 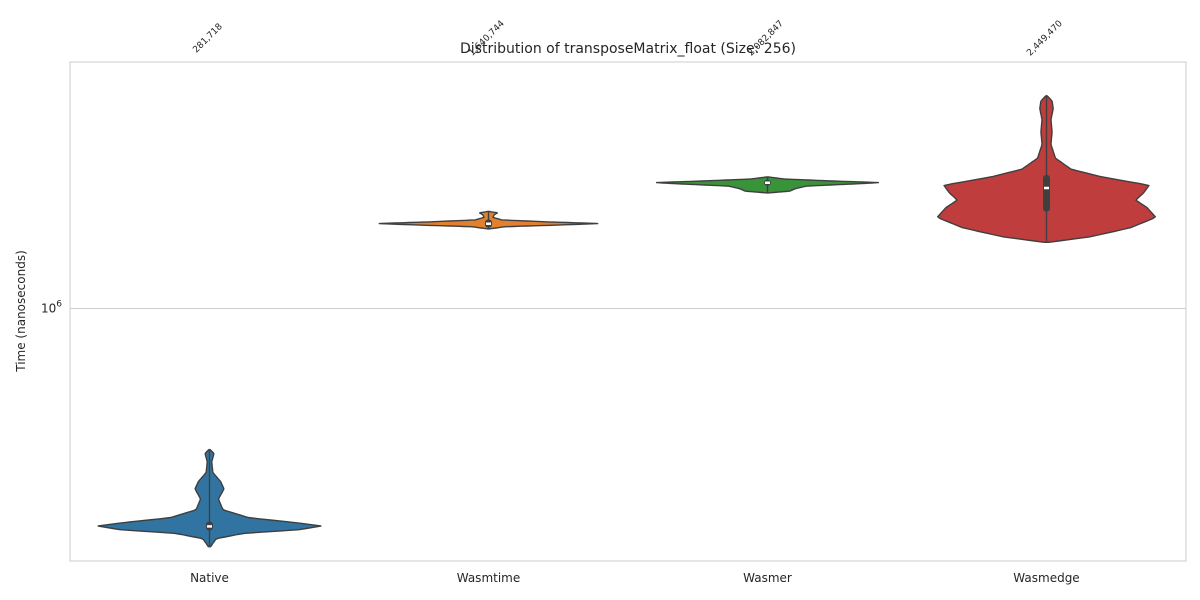 I want to click on y-tick-labels: 106, so click(x=51, y=308).